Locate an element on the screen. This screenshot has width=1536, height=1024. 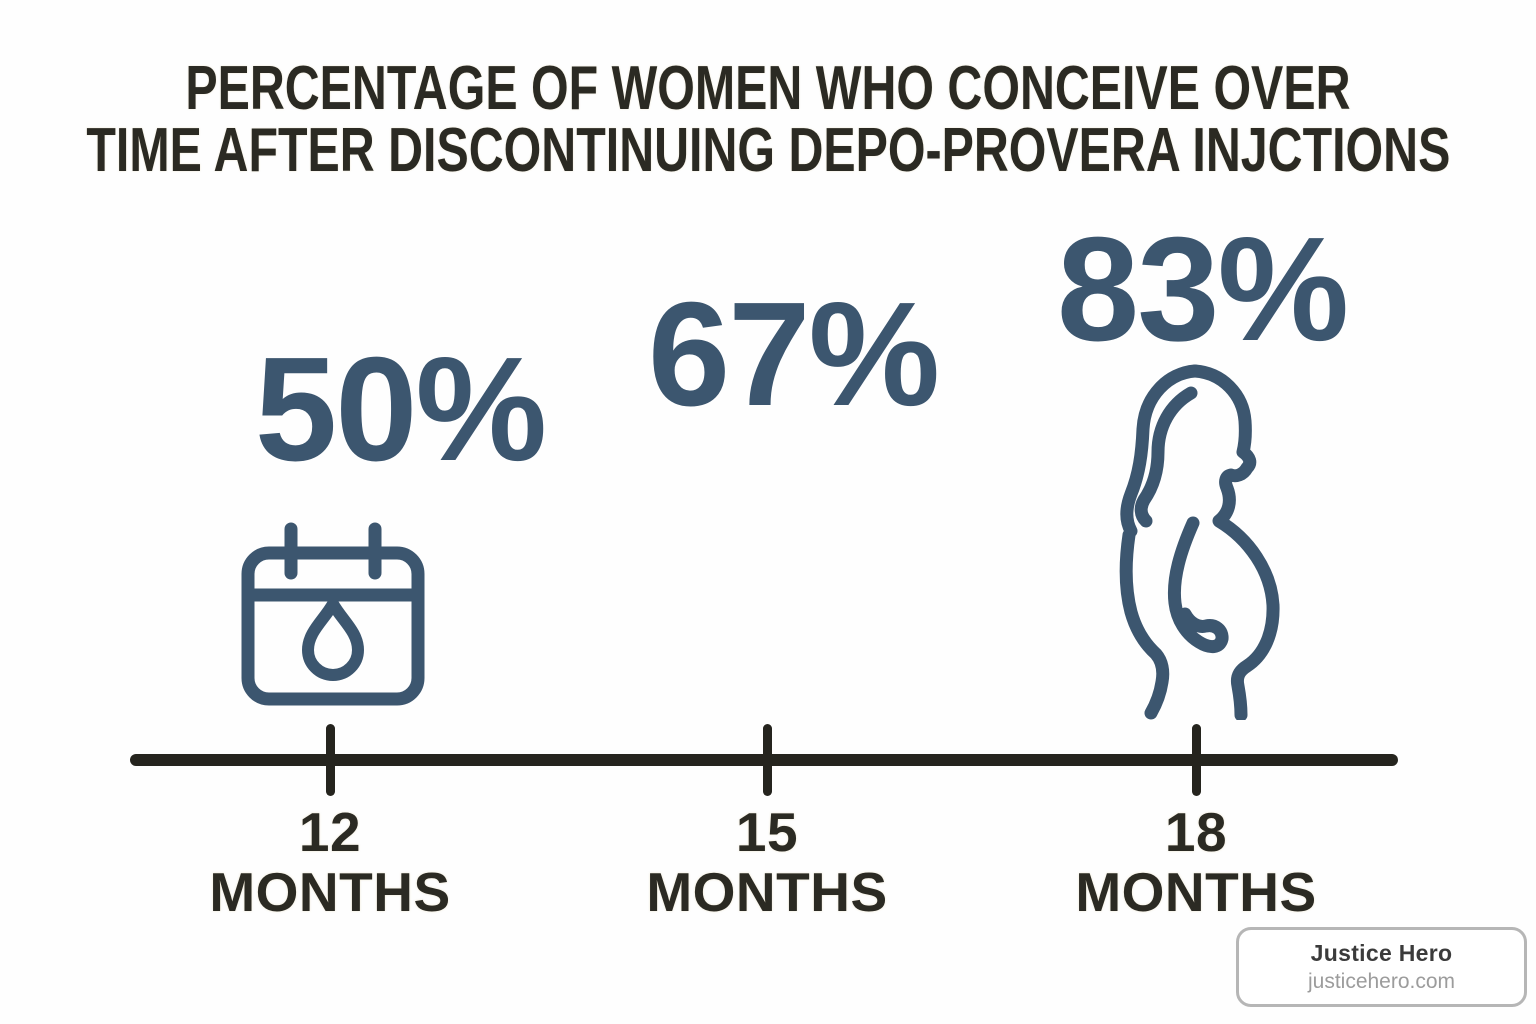
brand-badge: Justice Hero justicehero.com is located at coordinates (1381, 967).